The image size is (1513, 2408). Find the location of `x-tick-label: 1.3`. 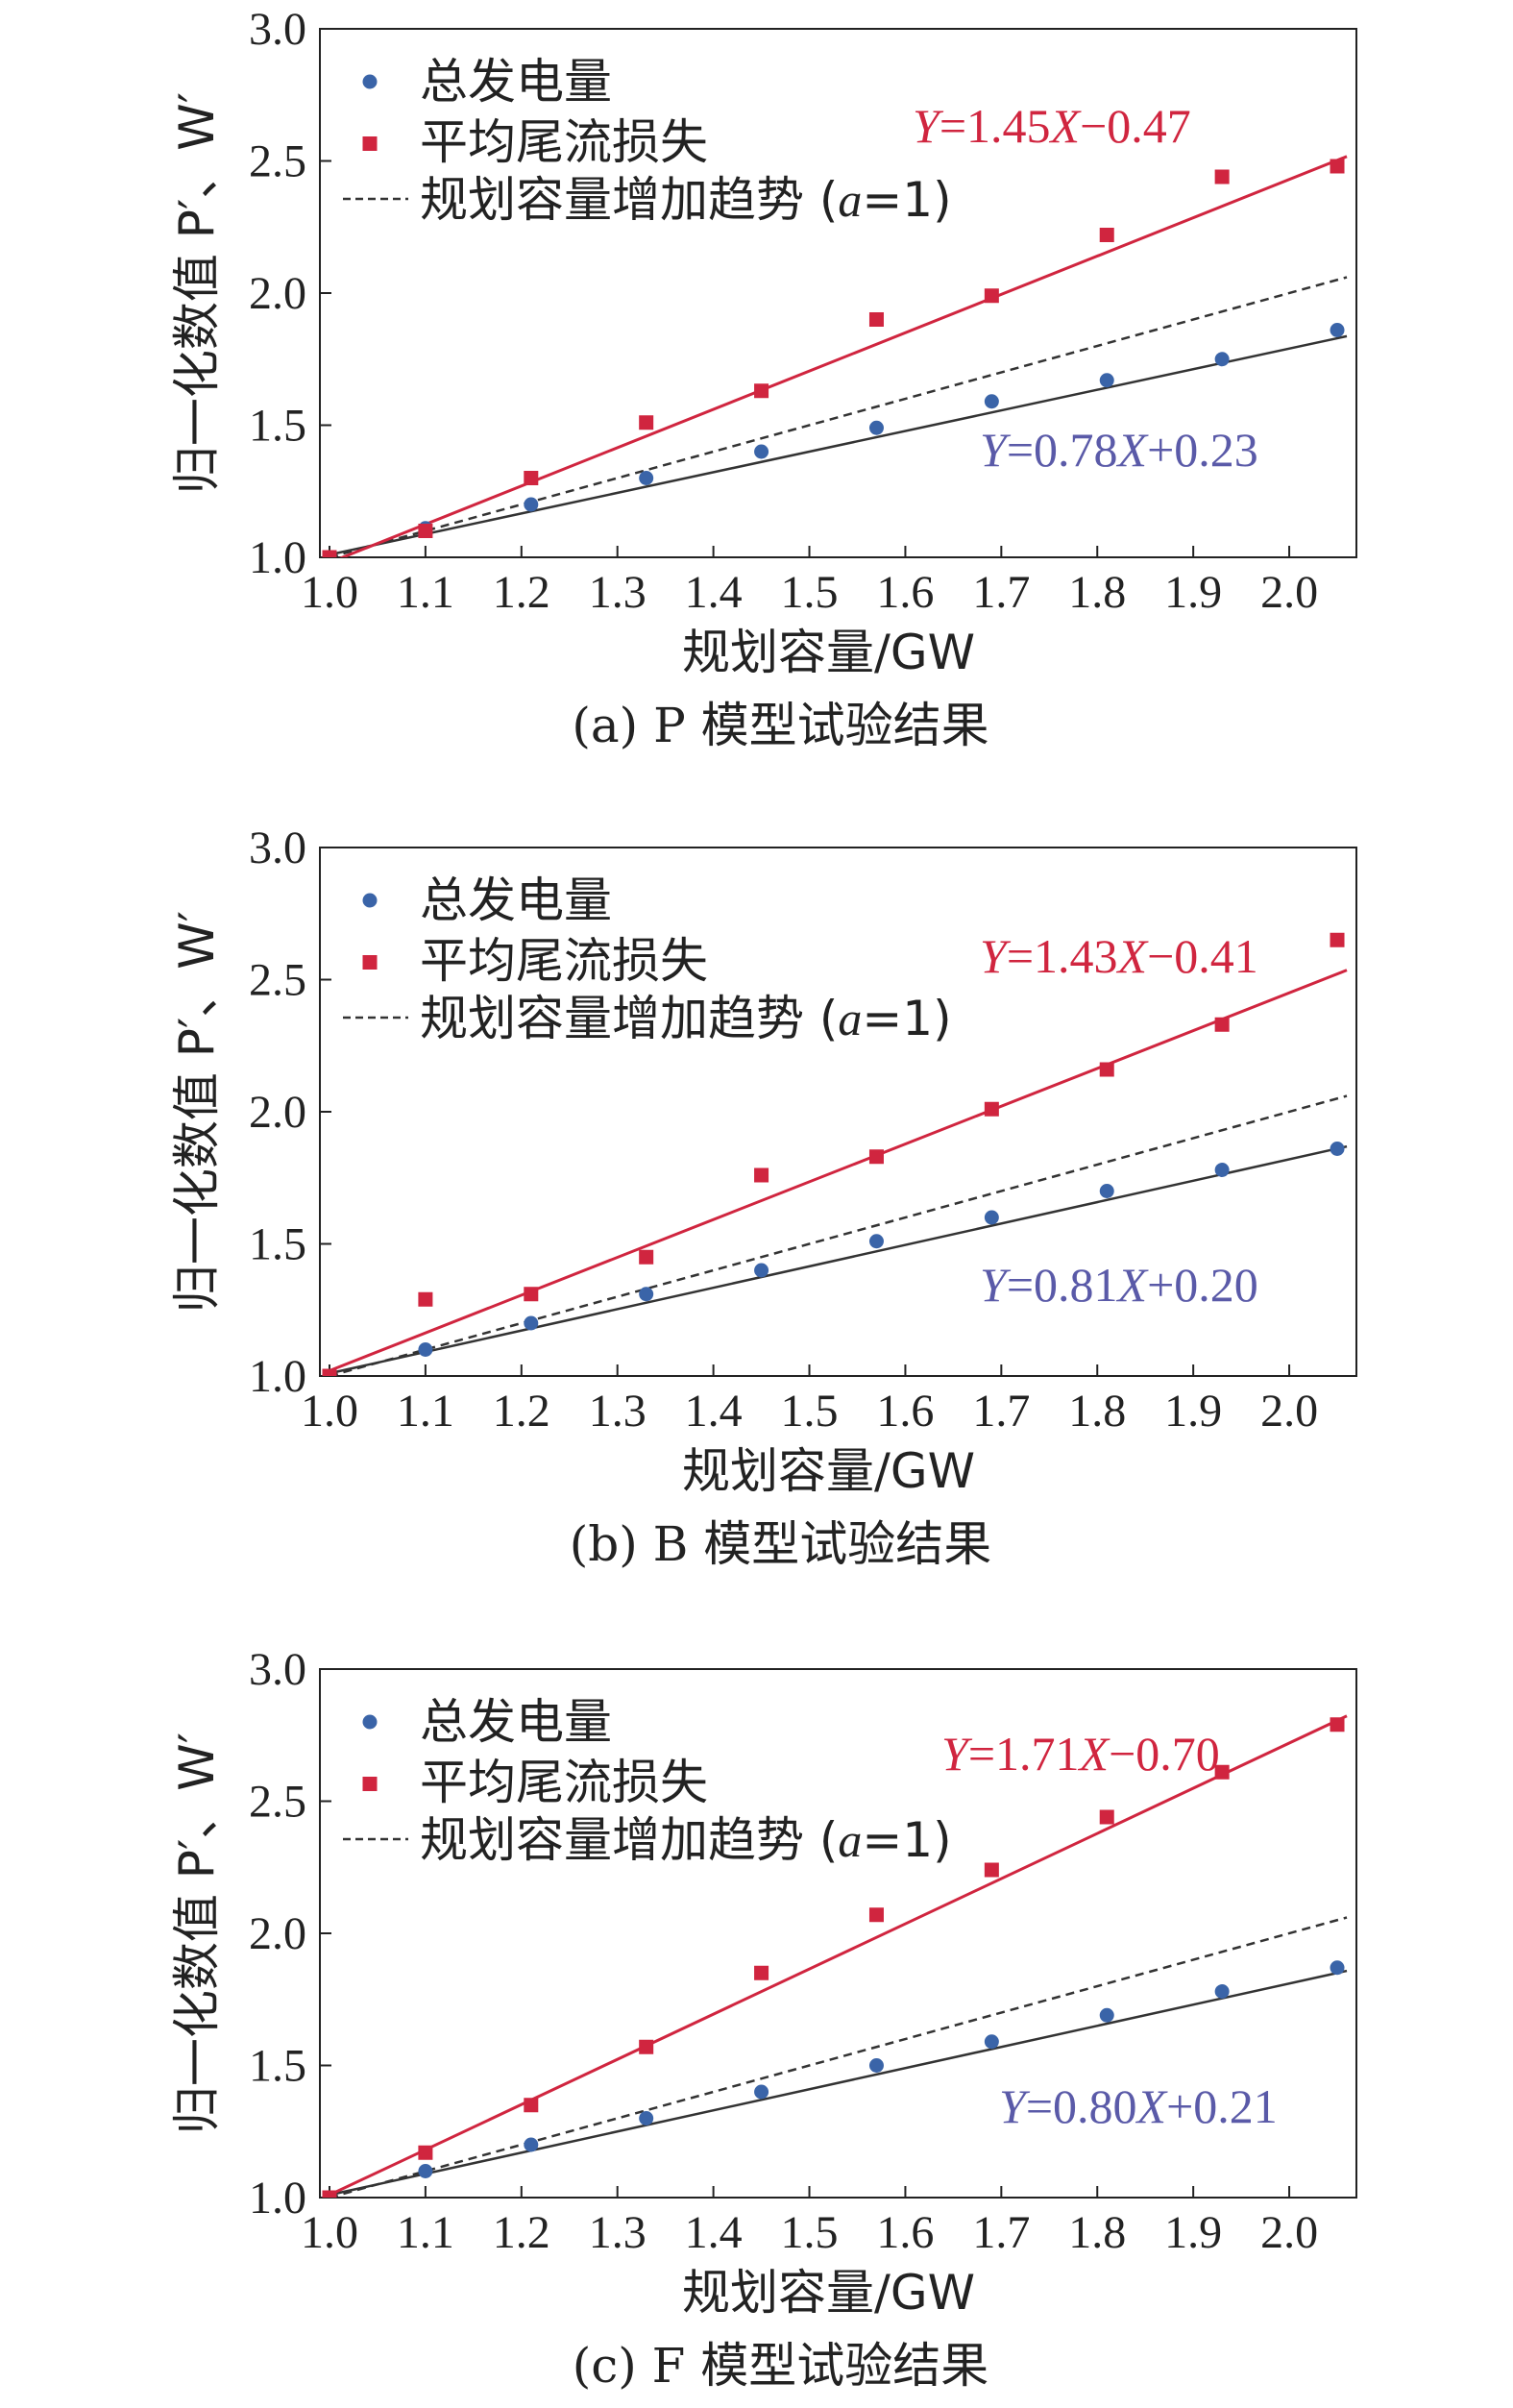

x-tick-label: 1.3 is located at coordinates (618, 592).